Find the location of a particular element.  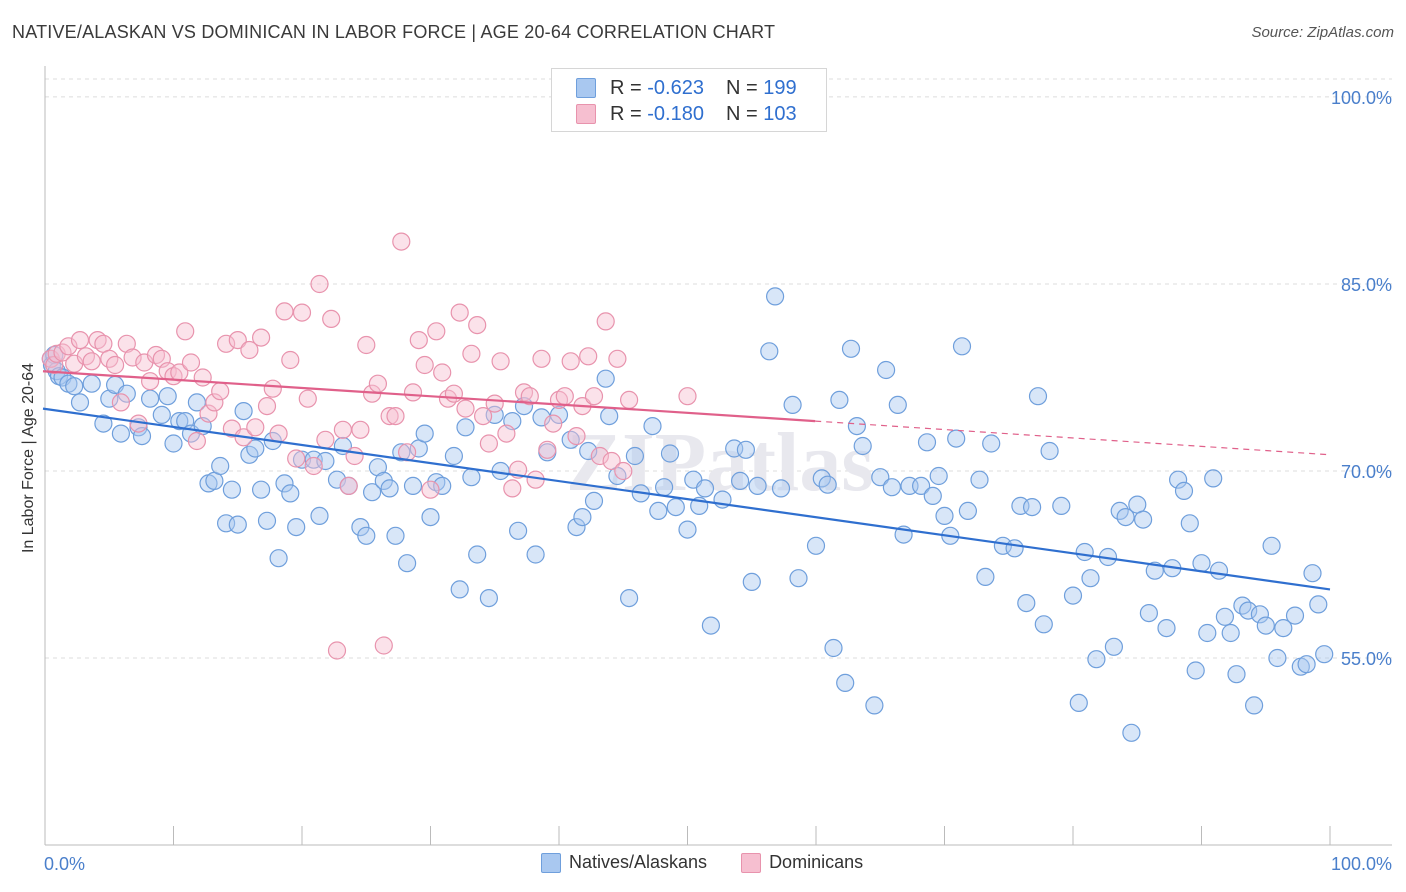

source-label: Source: ZipAtlas.com is located at coordinates (1322, 32).